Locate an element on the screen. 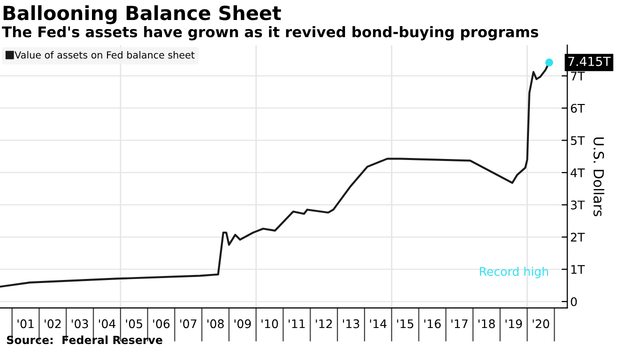  y-tick-label: 2T is located at coordinates (577, 237).